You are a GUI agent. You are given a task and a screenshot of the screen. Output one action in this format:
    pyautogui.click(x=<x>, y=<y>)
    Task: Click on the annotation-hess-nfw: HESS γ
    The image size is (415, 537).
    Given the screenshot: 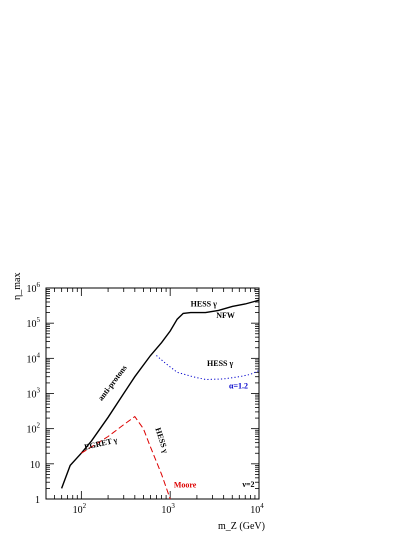 What is the action you would take?
    pyautogui.click(x=204, y=303)
    